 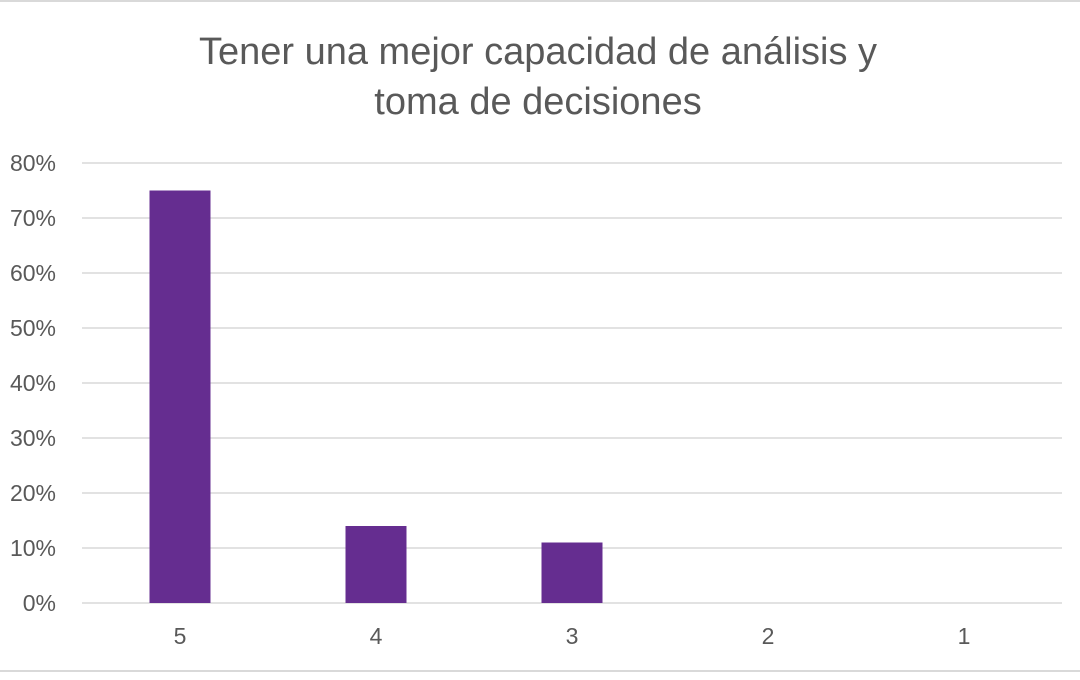 I want to click on chart-title-line-1: Tener una mejor capacidad de análisis y, so click(x=538, y=52).